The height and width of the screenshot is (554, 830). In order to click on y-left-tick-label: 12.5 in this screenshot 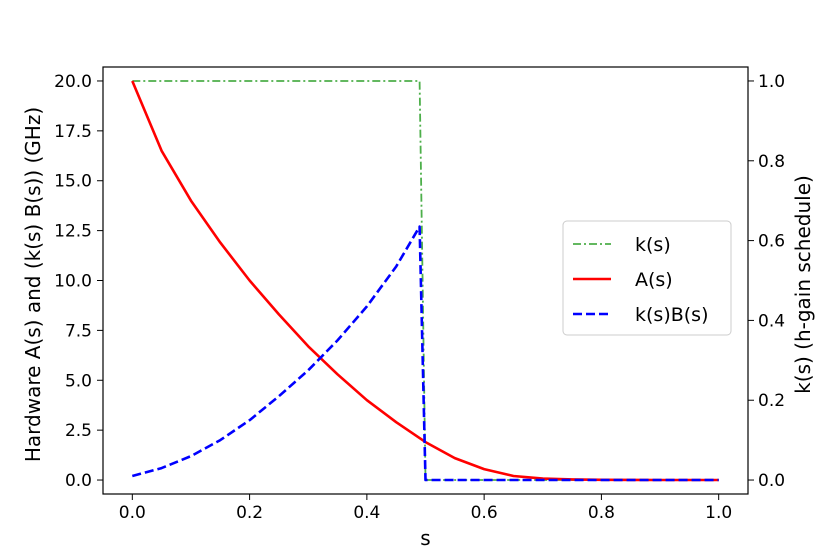, I will do `click(73, 232)`.